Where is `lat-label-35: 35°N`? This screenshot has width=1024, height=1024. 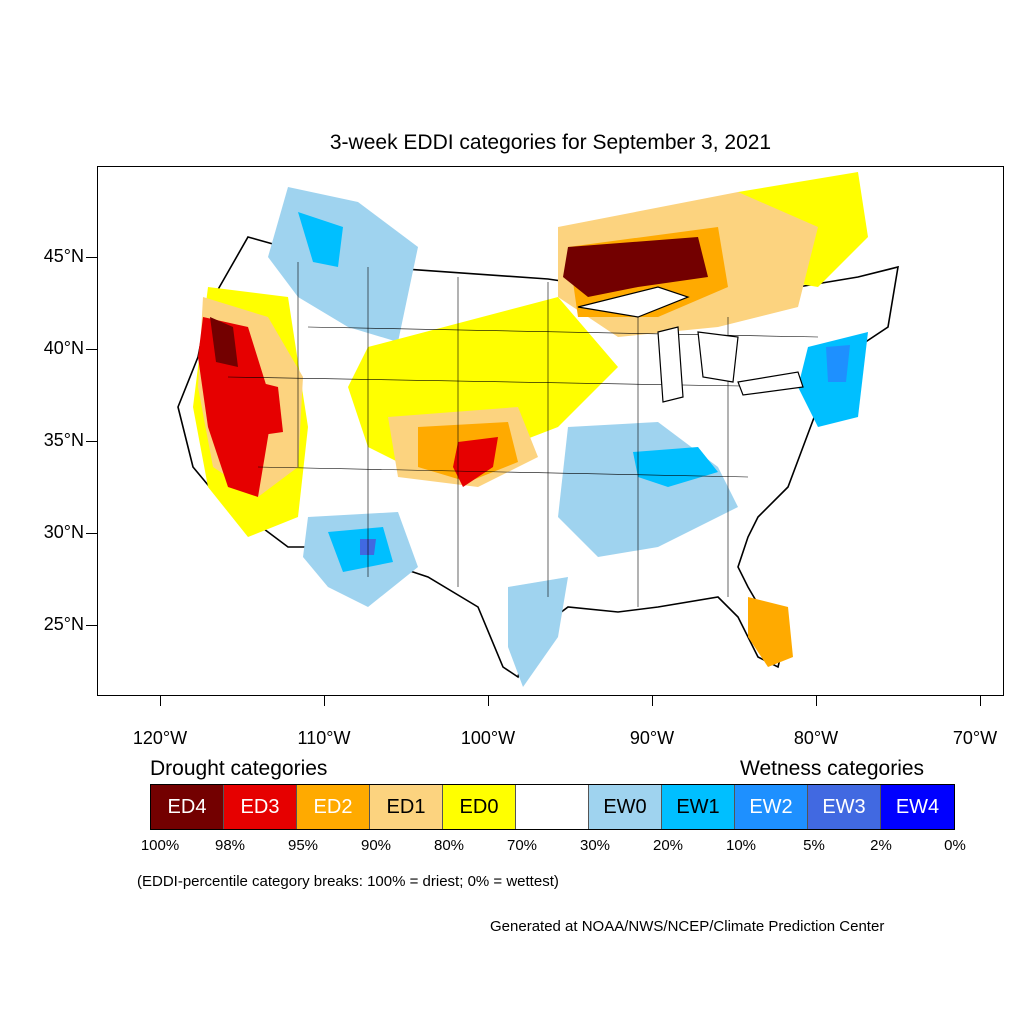 lat-label-35: 35°N is located at coordinates (63, 440).